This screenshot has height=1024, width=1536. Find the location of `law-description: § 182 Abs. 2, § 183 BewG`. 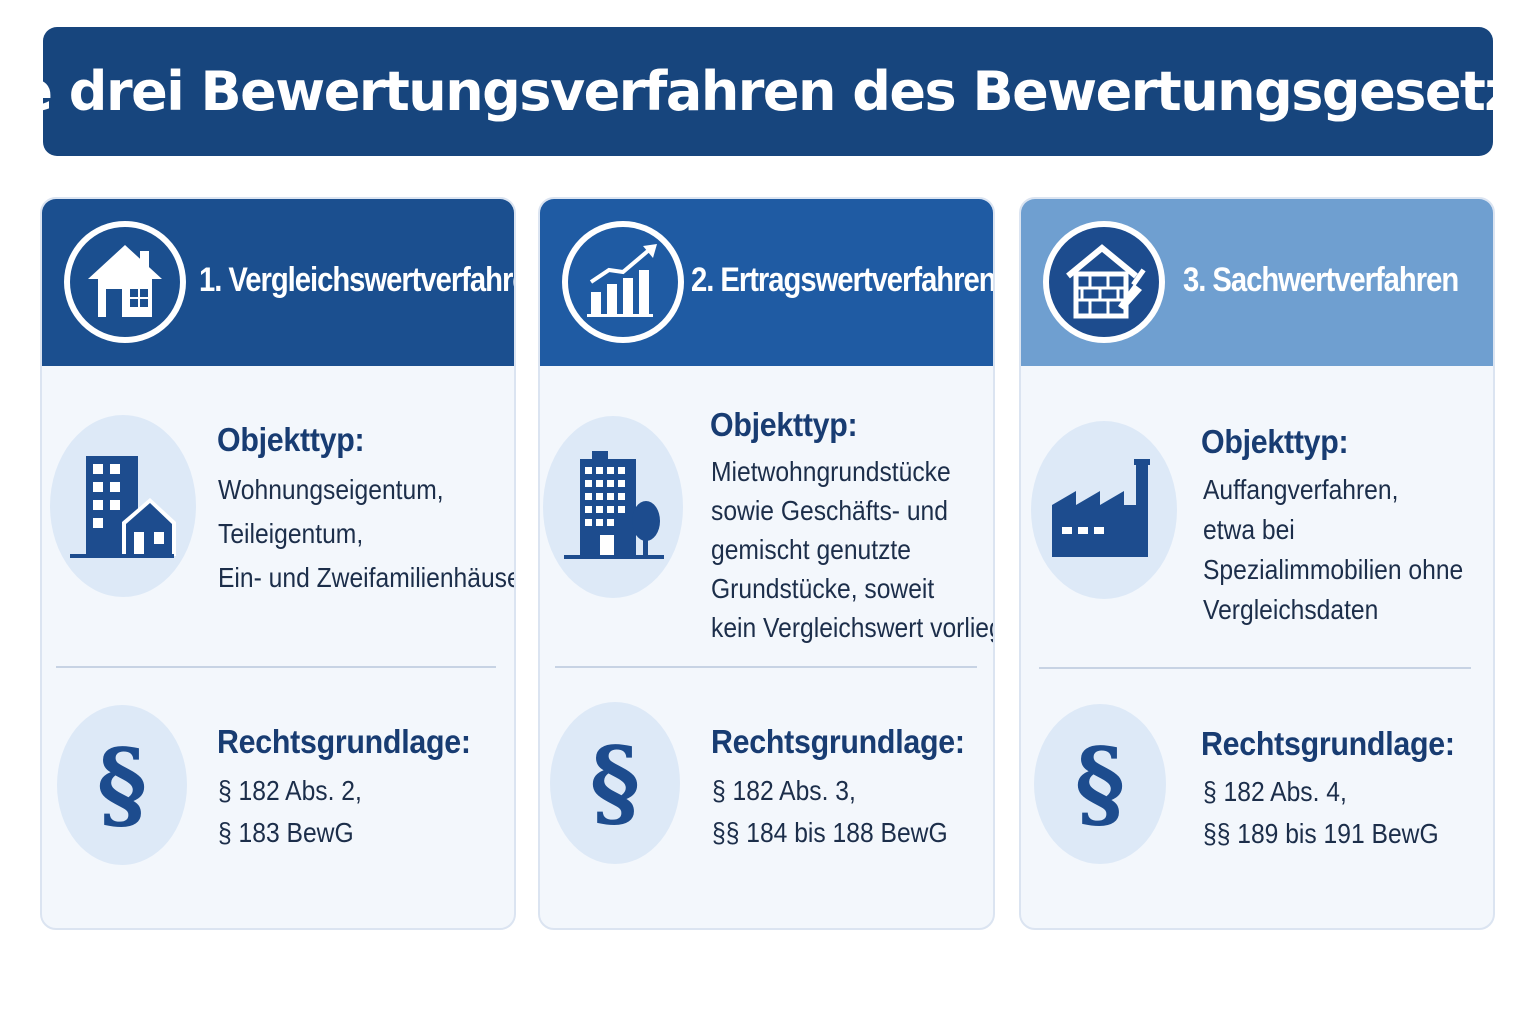

law-description: § 182 Abs. 2, § 183 BewG is located at coordinates (290, 812).